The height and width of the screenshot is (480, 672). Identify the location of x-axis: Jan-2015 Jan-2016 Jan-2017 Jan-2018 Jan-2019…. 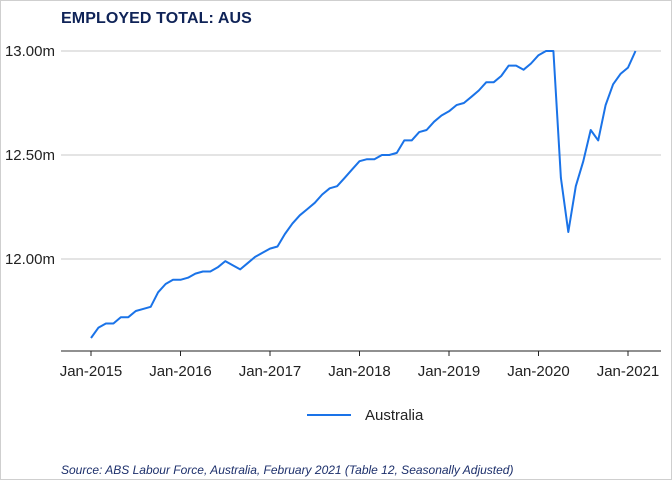
(360, 365).